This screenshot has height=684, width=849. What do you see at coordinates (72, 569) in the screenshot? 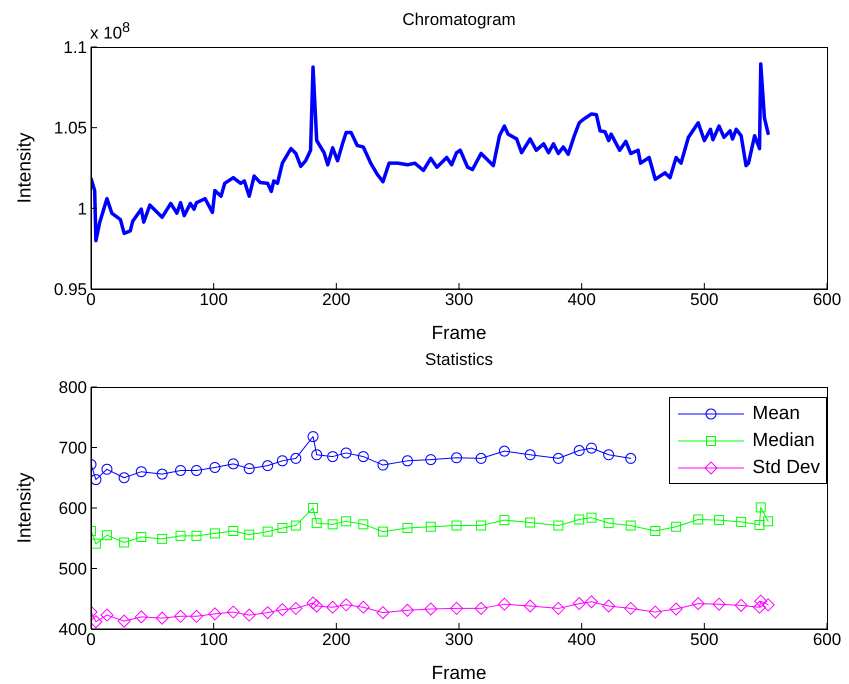
I see `y-tick-label: 500` at bounding box center [72, 569].